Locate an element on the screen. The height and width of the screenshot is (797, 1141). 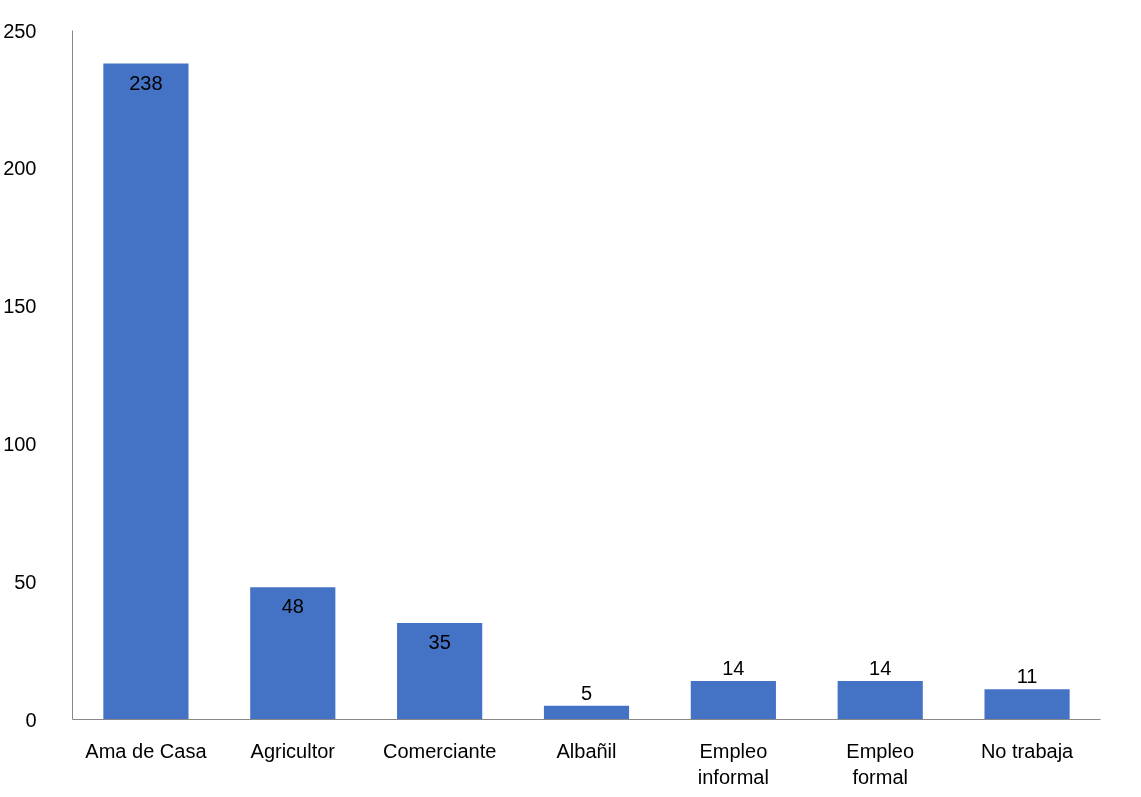
y-tick-label: 0 is located at coordinates (31, 719).